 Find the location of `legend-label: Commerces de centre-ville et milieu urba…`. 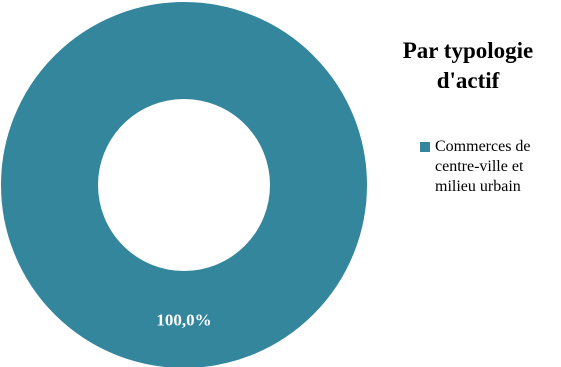

legend-label: Commerces de centre-ville et milieu urba… is located at coordinates (483, 166).